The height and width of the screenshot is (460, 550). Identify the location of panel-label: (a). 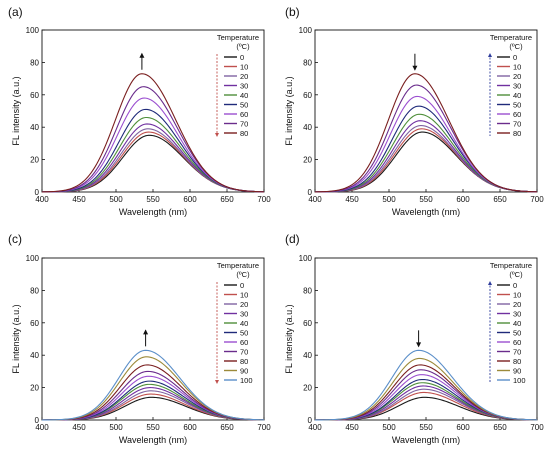
(15, 12).